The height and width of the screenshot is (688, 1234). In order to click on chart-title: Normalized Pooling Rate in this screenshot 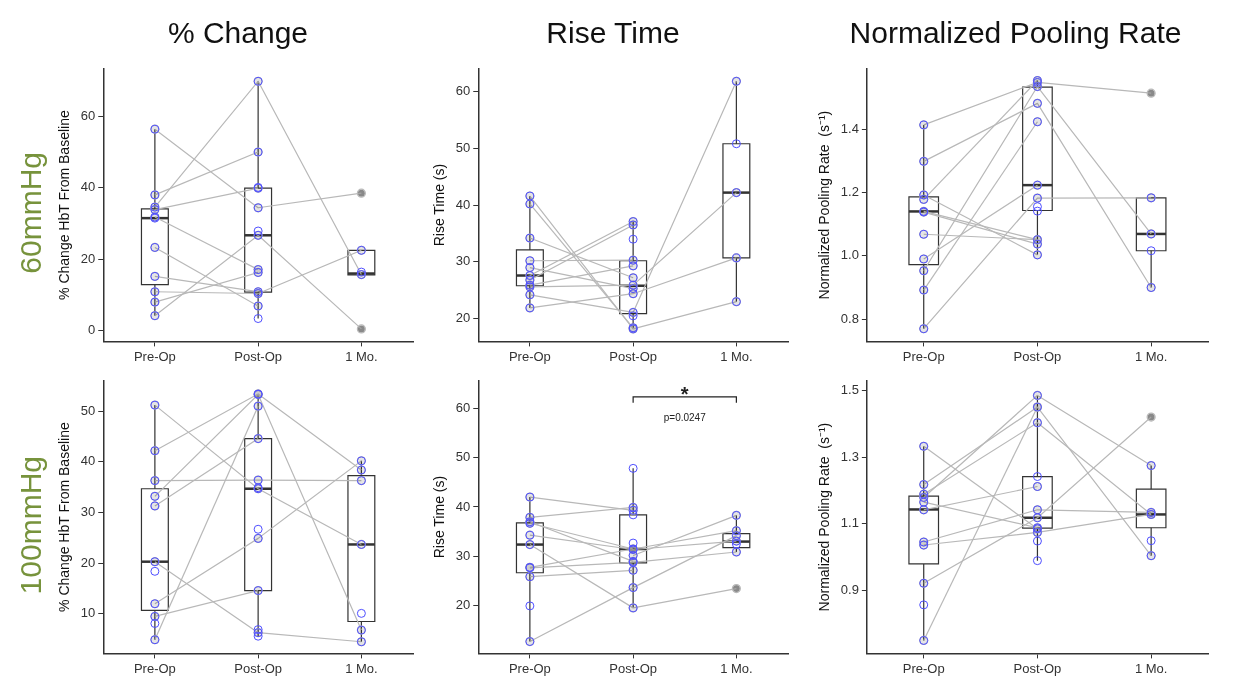, I will do `click(1015, 33)`.